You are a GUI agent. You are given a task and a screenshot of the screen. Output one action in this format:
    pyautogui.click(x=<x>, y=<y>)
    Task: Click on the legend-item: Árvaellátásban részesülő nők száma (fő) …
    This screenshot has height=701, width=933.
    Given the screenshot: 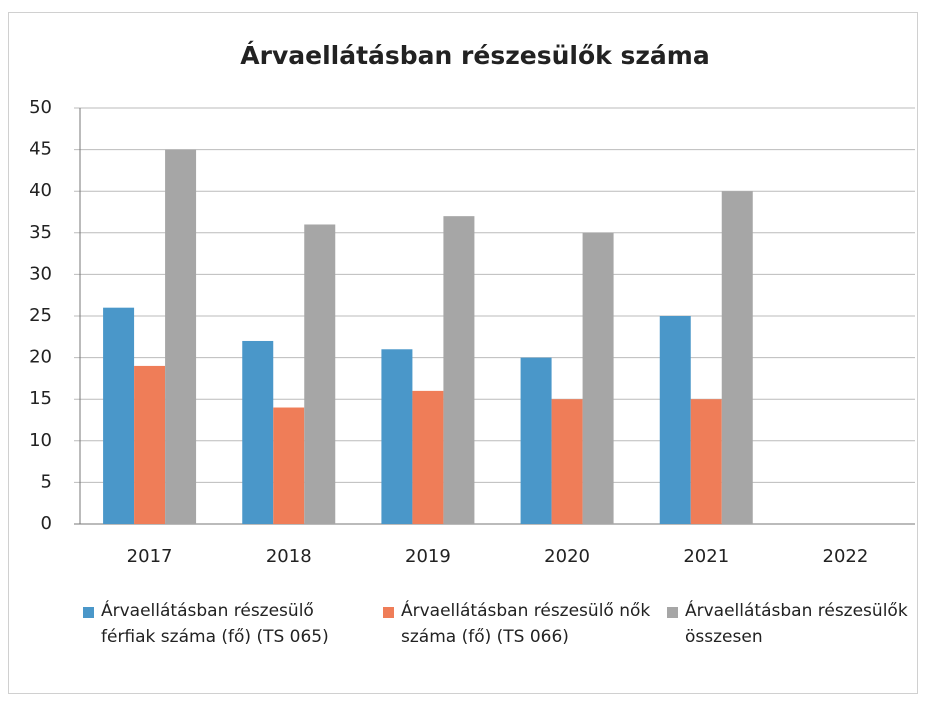 What is the action you would take?
    pyautogui.click(x=522, y=624)
    